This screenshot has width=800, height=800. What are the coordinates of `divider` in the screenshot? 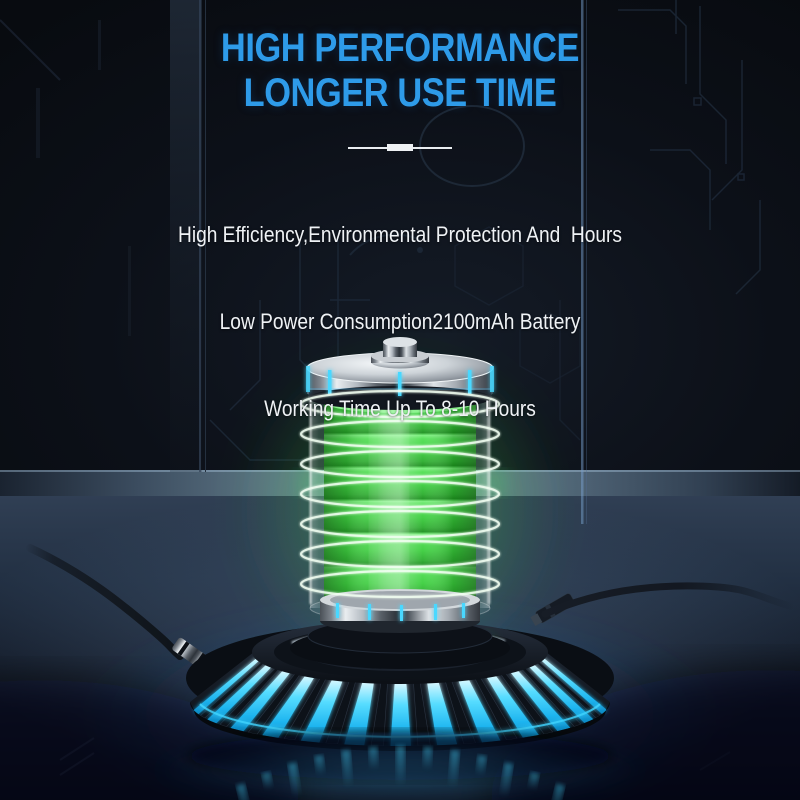 It's located at (400, 147).